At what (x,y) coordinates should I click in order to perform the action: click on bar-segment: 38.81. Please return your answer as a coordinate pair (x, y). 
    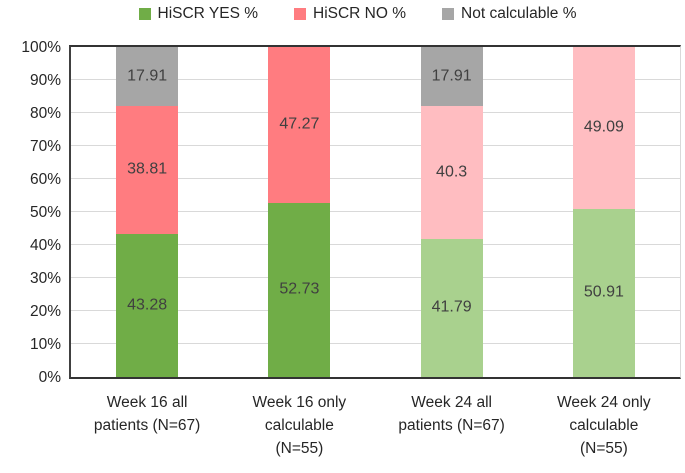
    Looking at the image, I should click on (147, 170).